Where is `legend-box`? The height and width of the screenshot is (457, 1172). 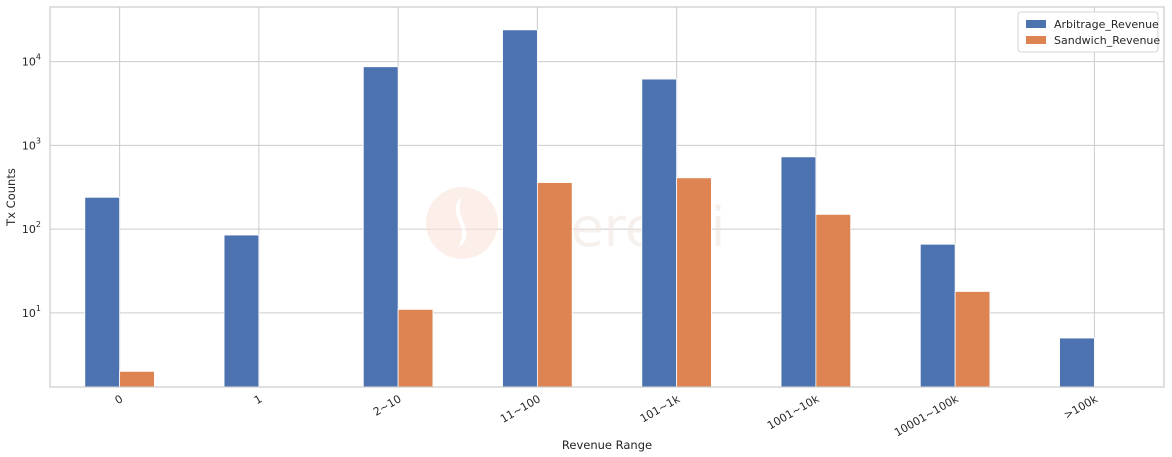 legend-box is located at coordinates (1088, 32).